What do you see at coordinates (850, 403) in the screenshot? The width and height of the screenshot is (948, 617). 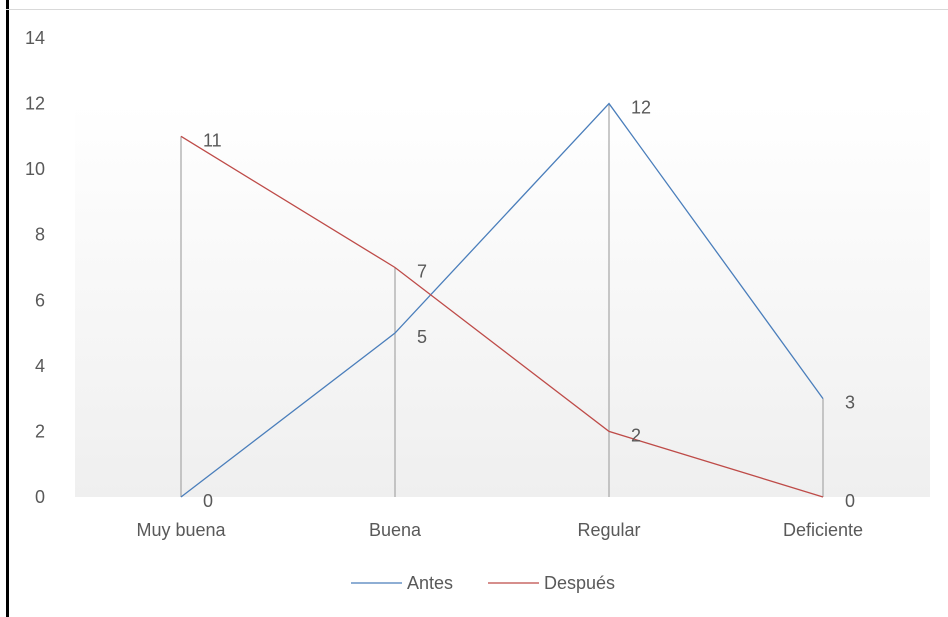 I see `data-label: 3` at bounding box center [850, 403].